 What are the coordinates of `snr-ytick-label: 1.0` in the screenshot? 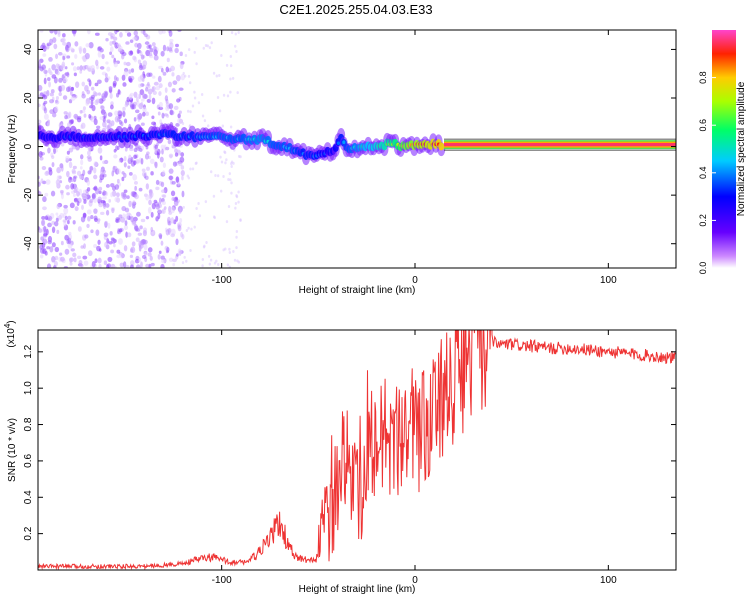 It's located at (28, 388).